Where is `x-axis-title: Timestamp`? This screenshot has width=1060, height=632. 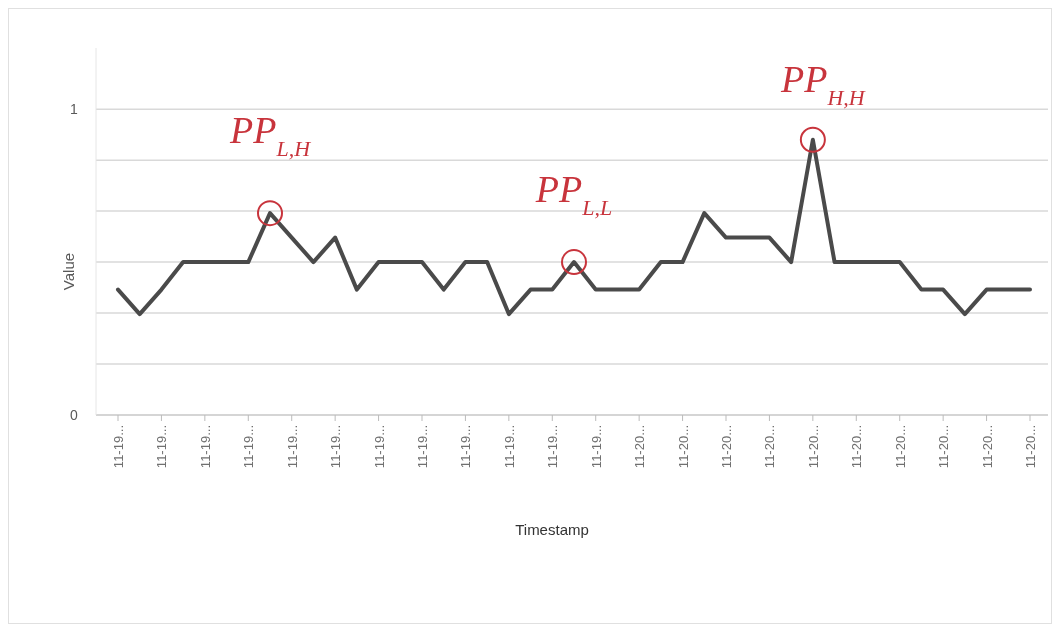 x-axis-title: Timestamp is located at coordinates (552, 529).